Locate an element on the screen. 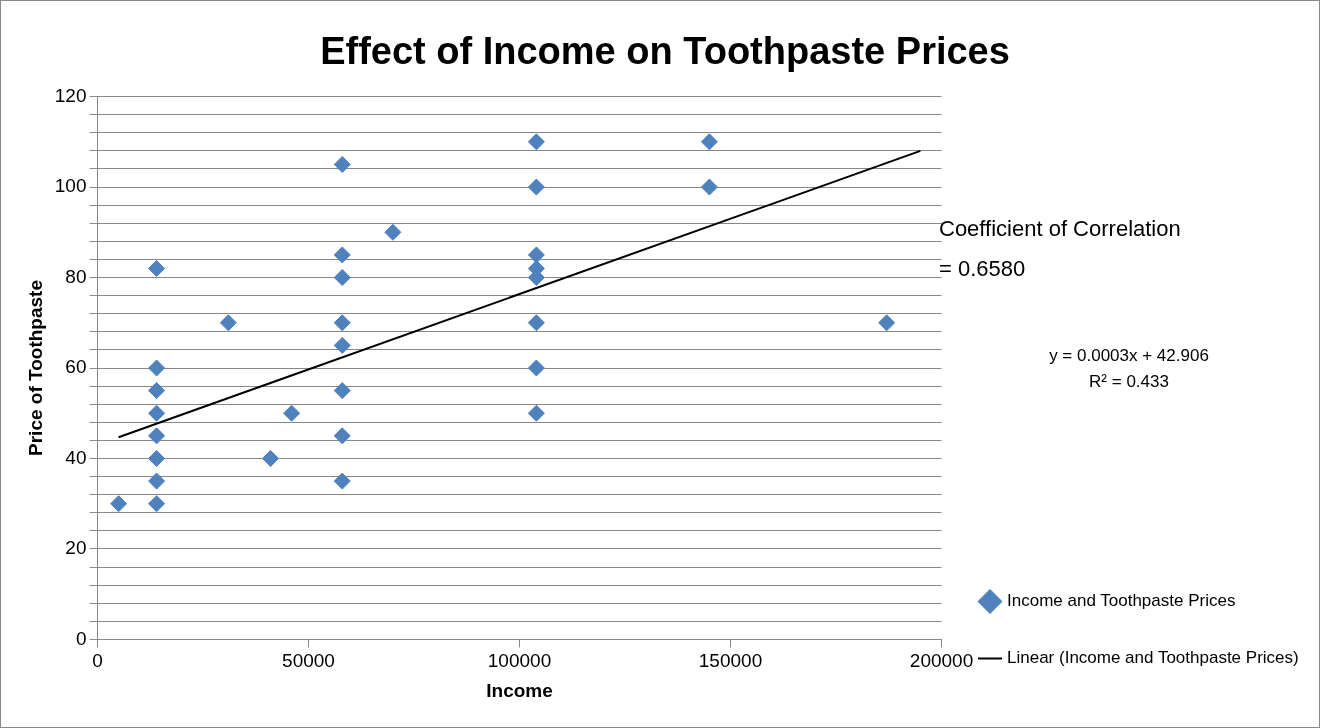 This screenshot has width=1320, height=728. y-axis-title: Price of Toothpaste is located at coordinates (35, 368).